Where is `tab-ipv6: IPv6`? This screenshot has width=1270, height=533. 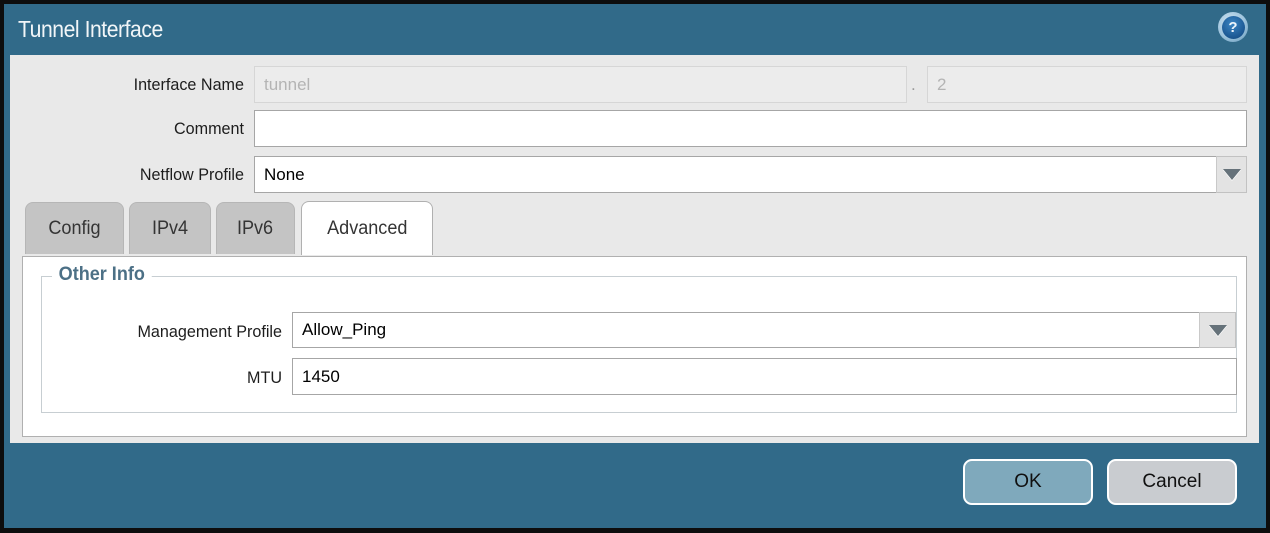
tab-ipv6: IPv6 is located at coordinates (255, 228).